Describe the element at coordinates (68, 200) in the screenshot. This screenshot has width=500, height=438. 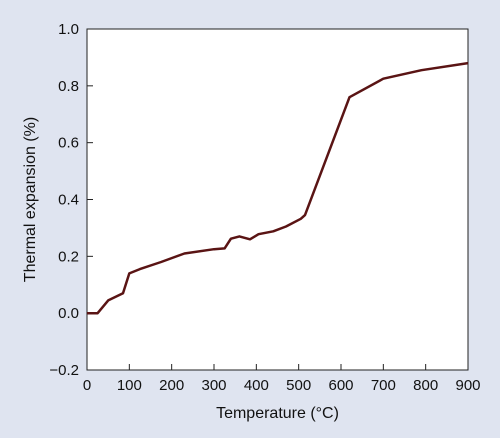
I see `y-tick-label: 0.4` at that location.